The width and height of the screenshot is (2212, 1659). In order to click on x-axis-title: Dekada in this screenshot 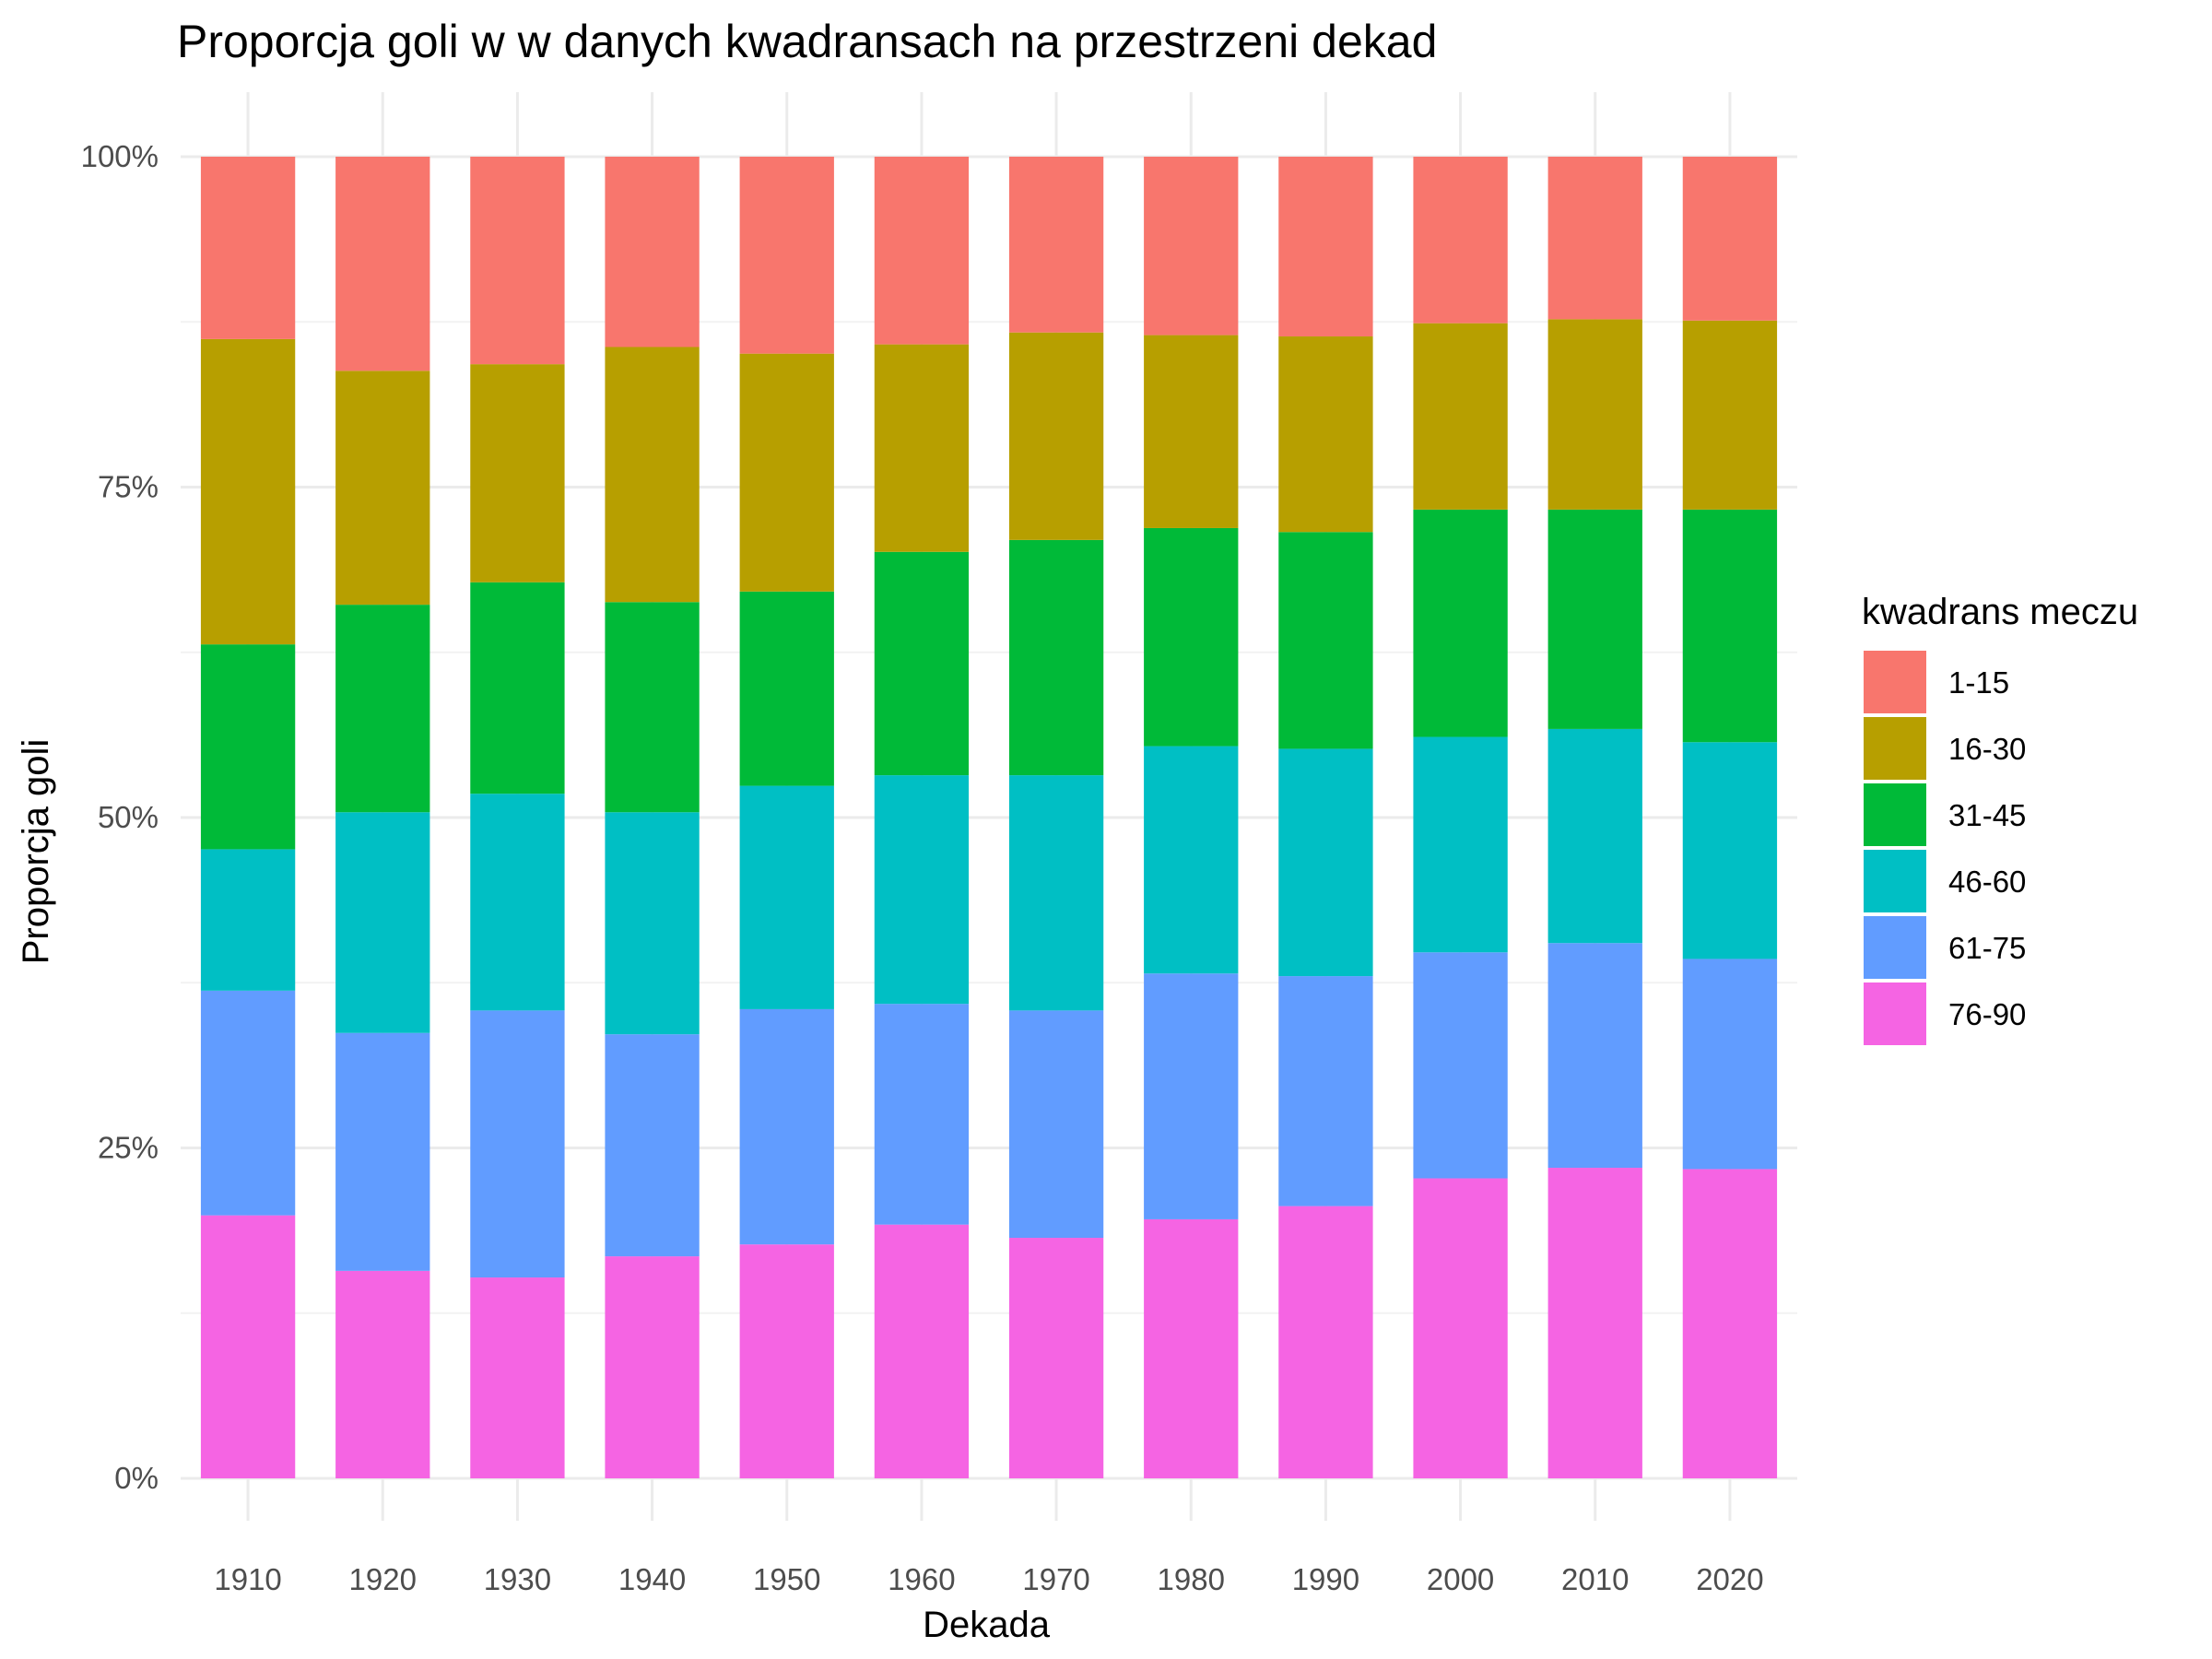, I will do `click(987, 1625)`.